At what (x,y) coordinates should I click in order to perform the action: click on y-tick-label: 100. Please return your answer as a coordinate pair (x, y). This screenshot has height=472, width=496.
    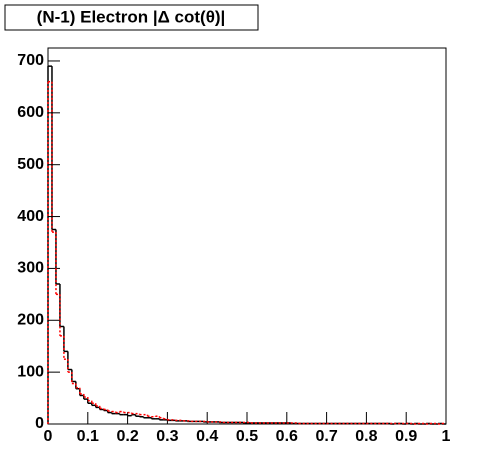
    Looking at the image, I should click on (30, 371).